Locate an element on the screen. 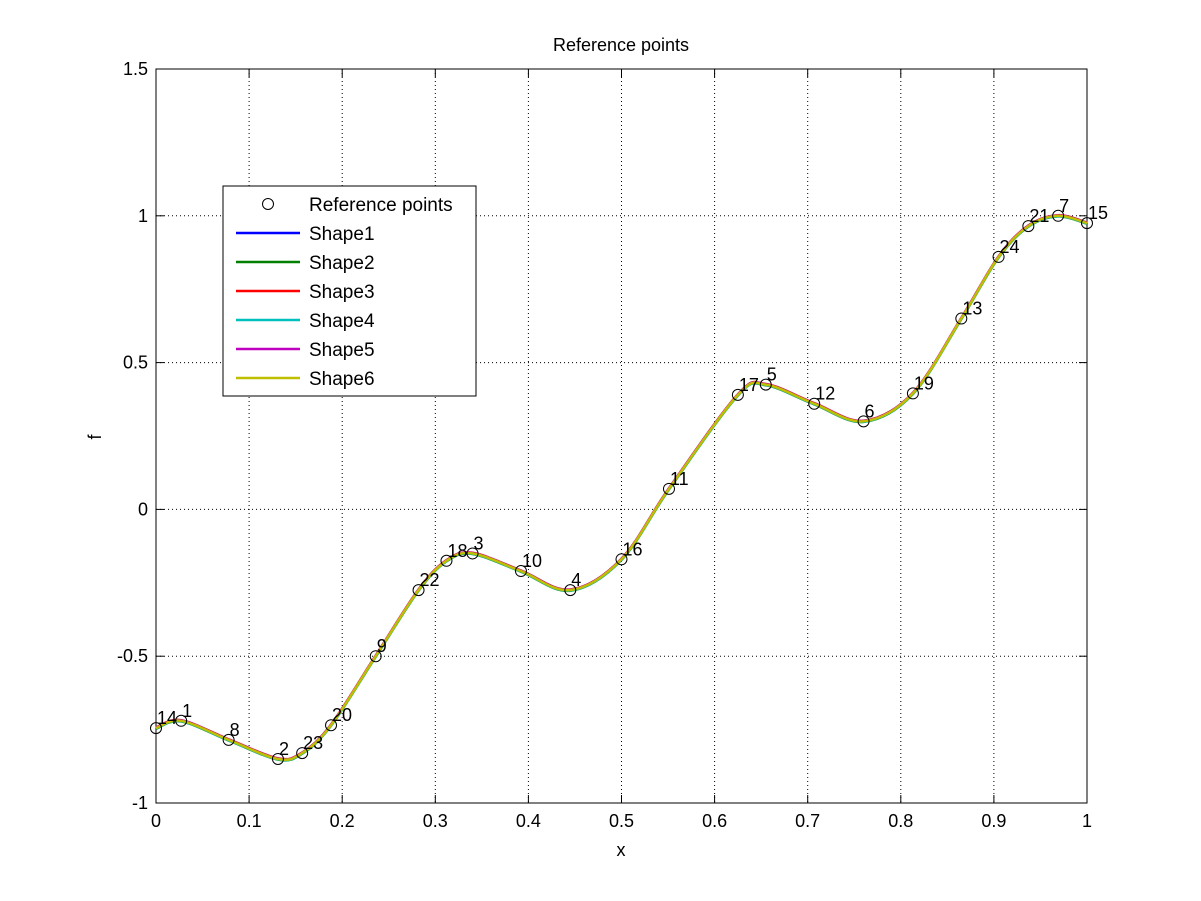 The height and width of the screenshot is (901, 1201). reference-point-label: 23 is located at coordinates (313, 743).